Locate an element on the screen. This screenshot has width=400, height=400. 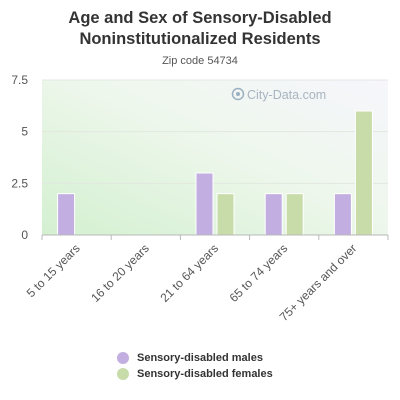
x-tick-label: 65 to 74 years is located at coordinates (259, 273).